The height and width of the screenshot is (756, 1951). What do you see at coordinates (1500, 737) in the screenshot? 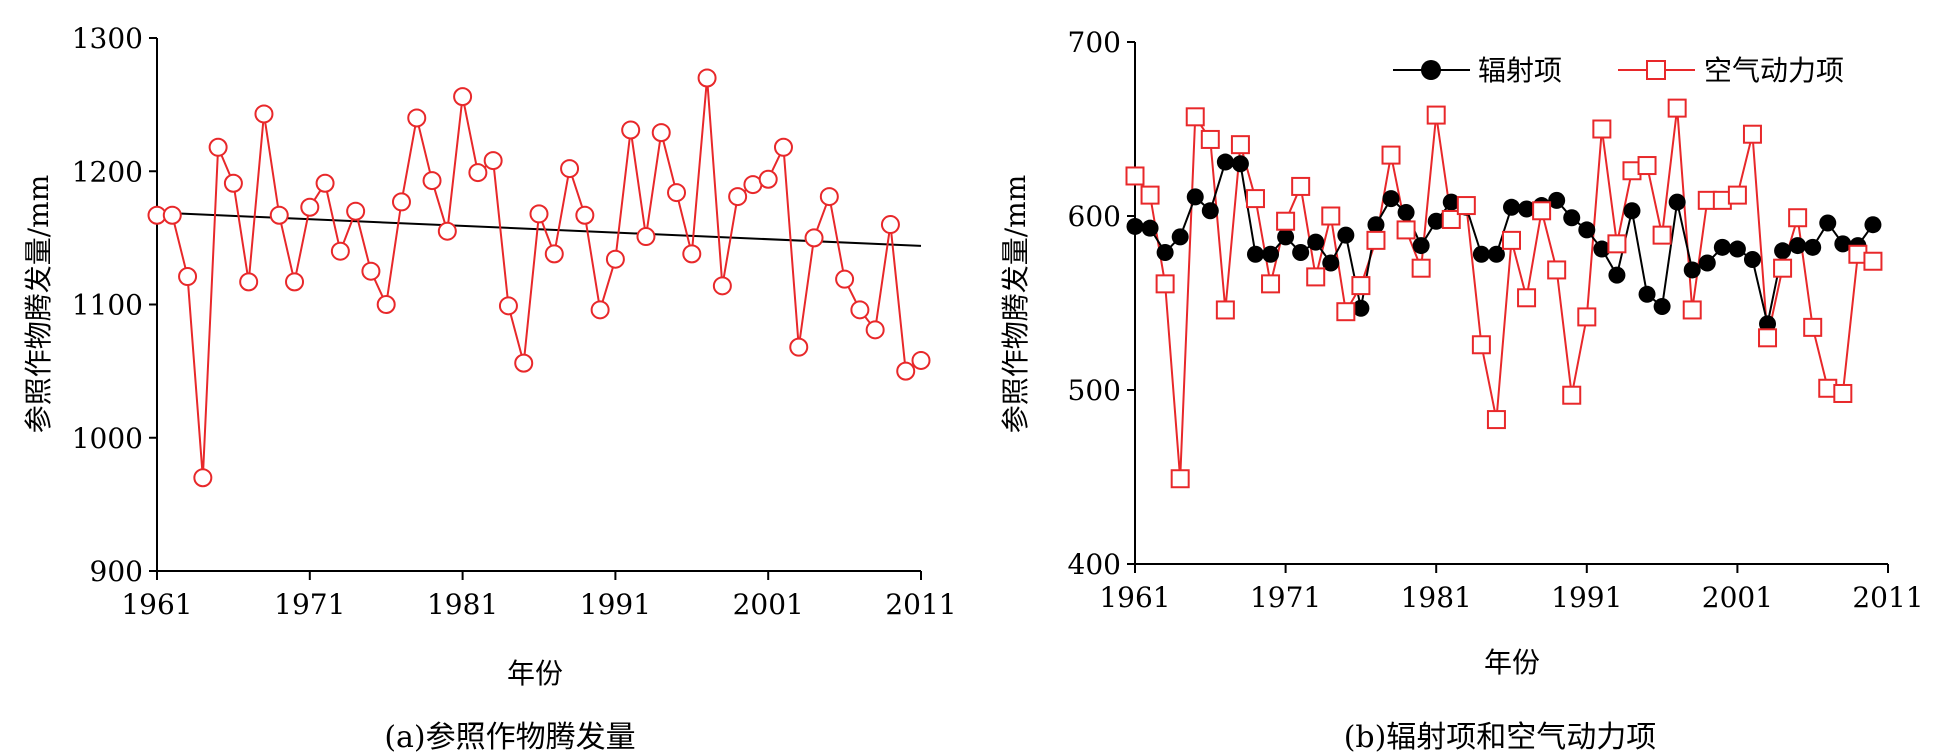
I see `caption-b: (b)辐射项和空气动力项` at bounding box center [1500, 737].